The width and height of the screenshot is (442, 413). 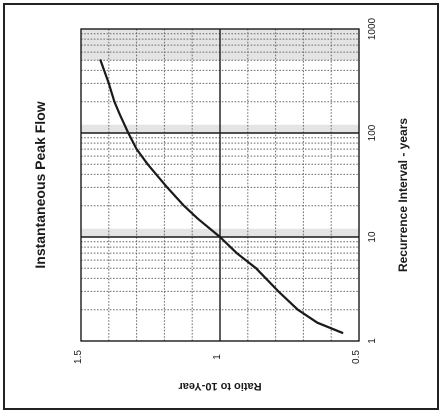 What do you see at coordinates (217, 357) in the screenshot?
I see `y-tick-label: 1` at bounding box center [217, 357].